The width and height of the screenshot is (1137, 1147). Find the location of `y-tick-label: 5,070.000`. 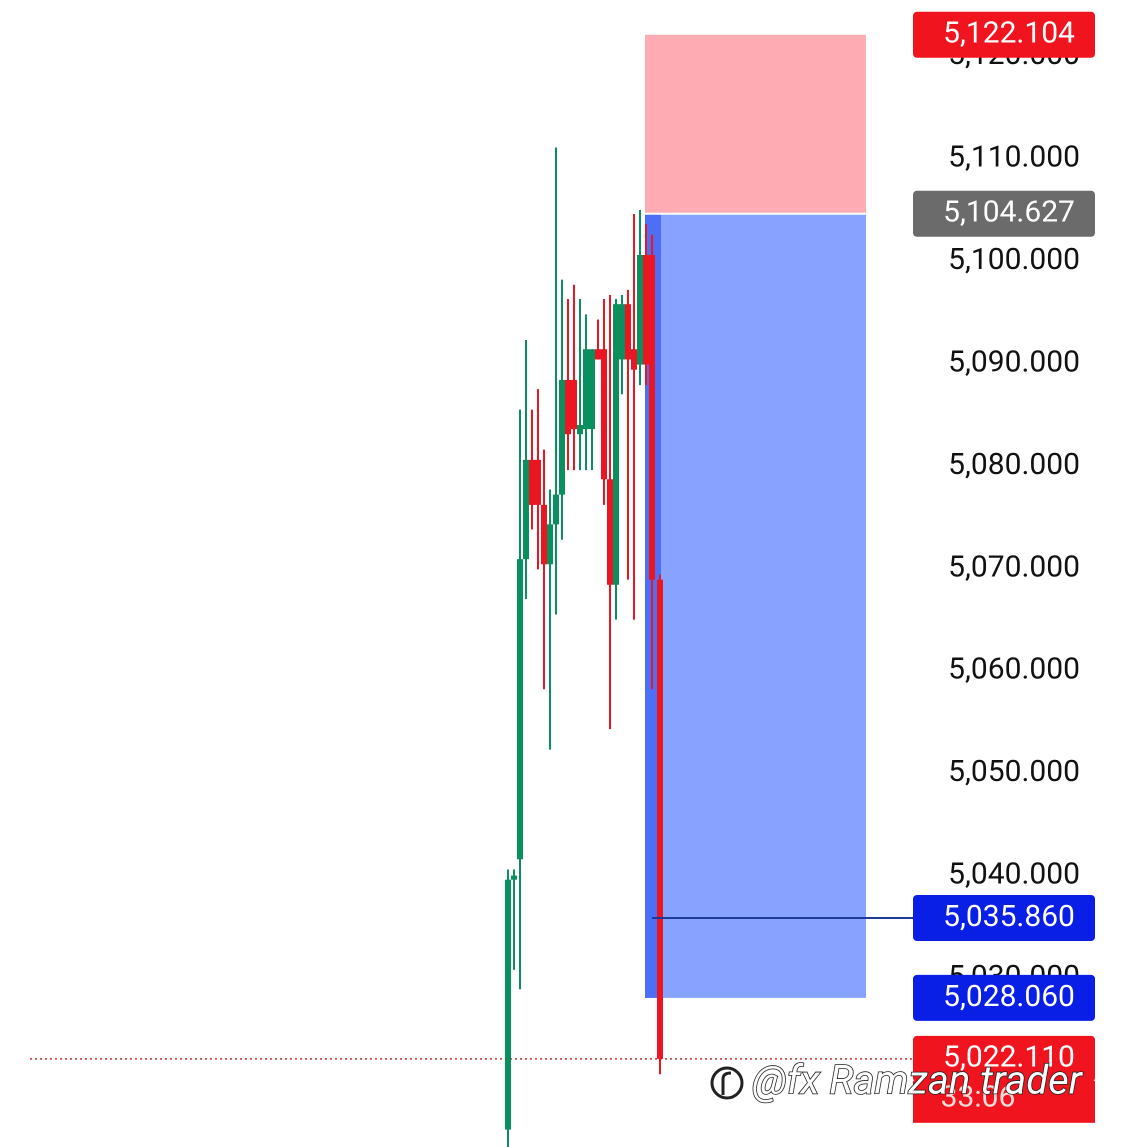

y-tick-label: 5,070.000 is located at coordinates (1014, 566).